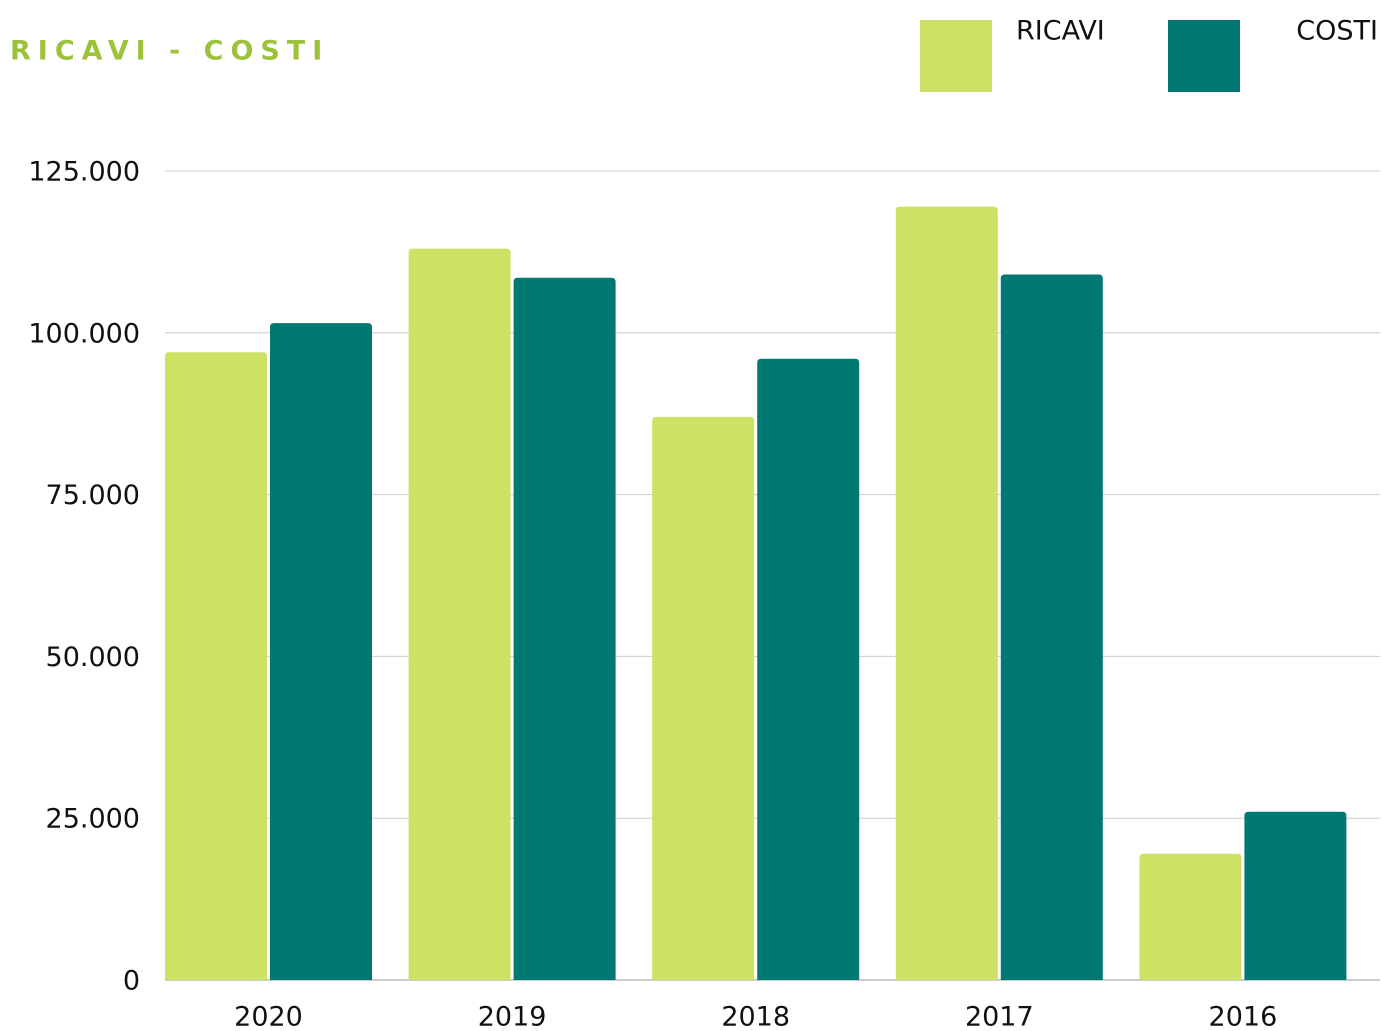 This screenshot has height=1031, width=1382. Describe the element at coordinates (131, 981) in the screenshot. I see `y-tick-label: 0` at that location.